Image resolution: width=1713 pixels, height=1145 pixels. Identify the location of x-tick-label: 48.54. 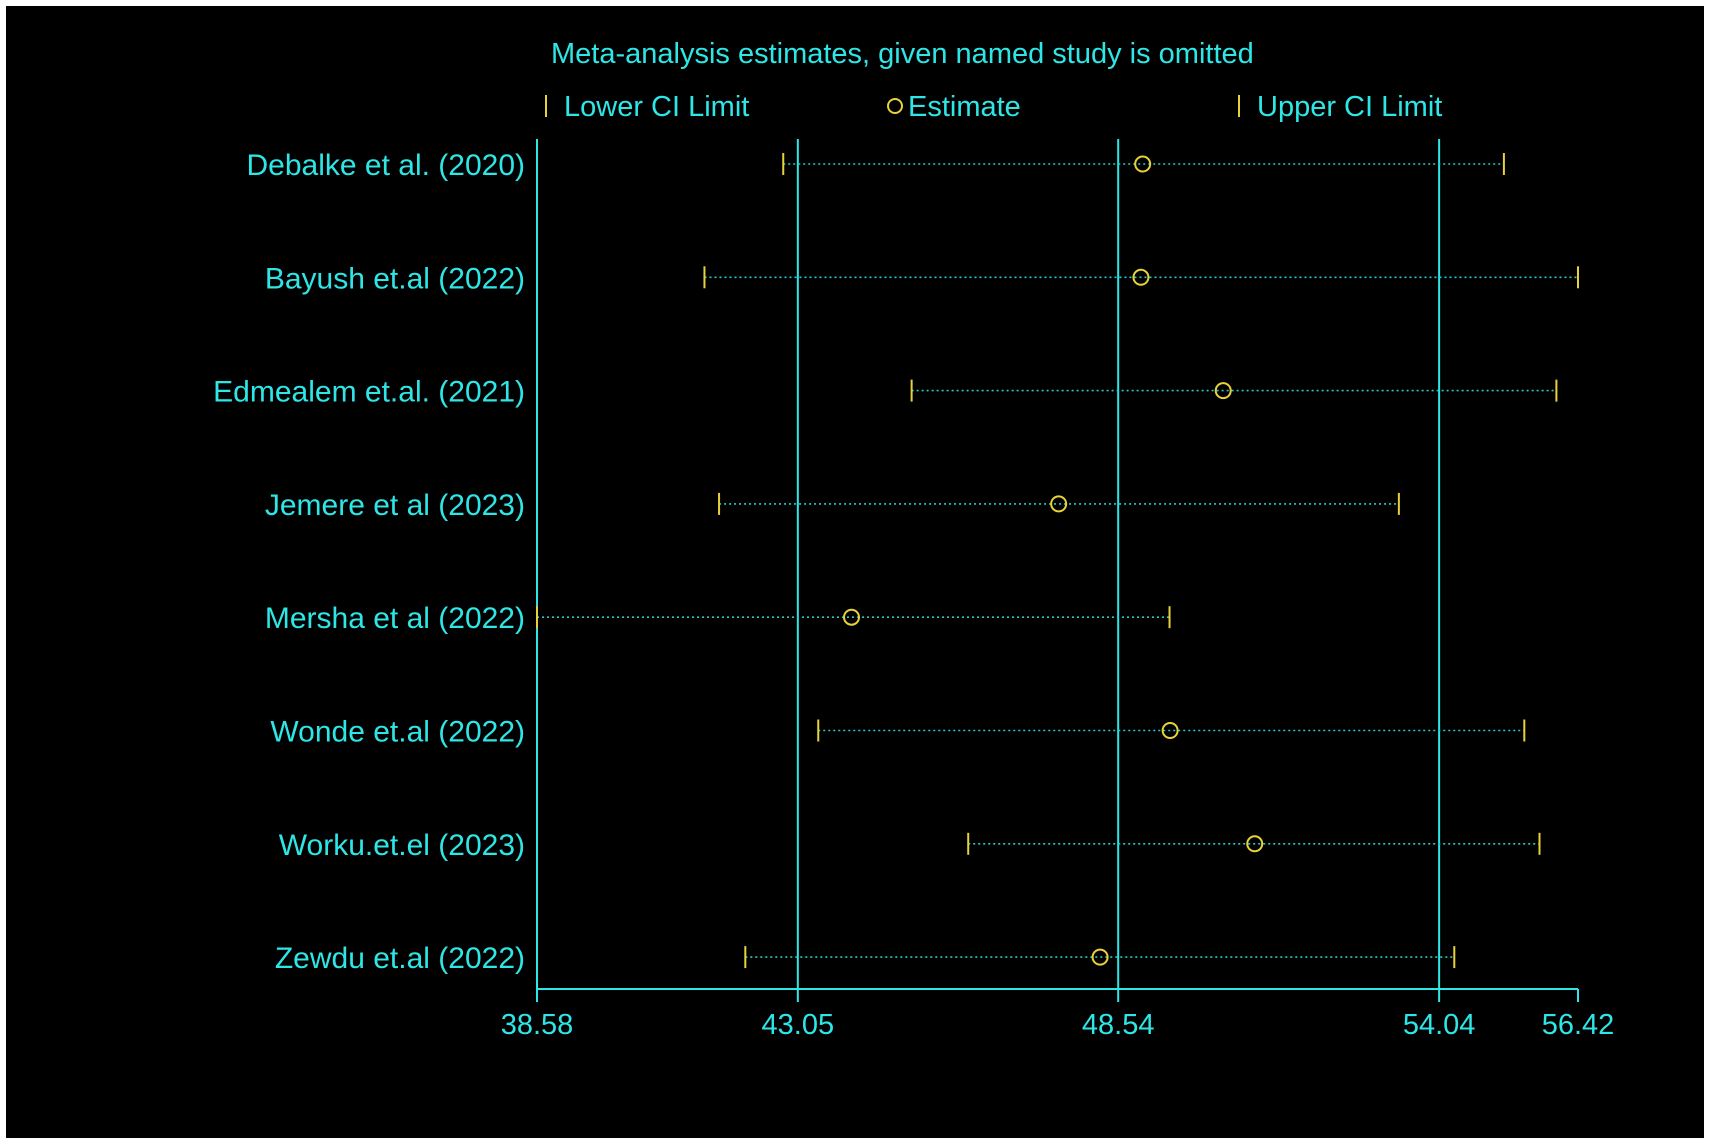
(1118, 1025).